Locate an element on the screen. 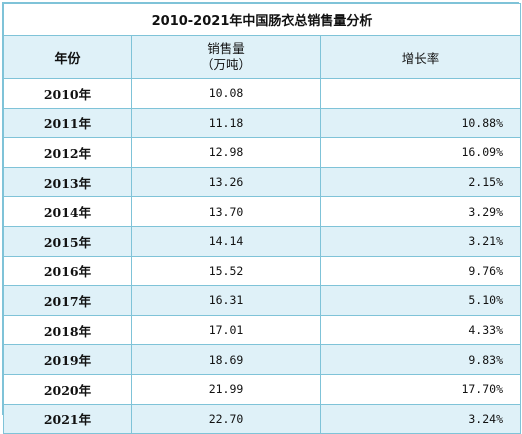  cell-year: 2017年 is located at coordinates (67, 300).